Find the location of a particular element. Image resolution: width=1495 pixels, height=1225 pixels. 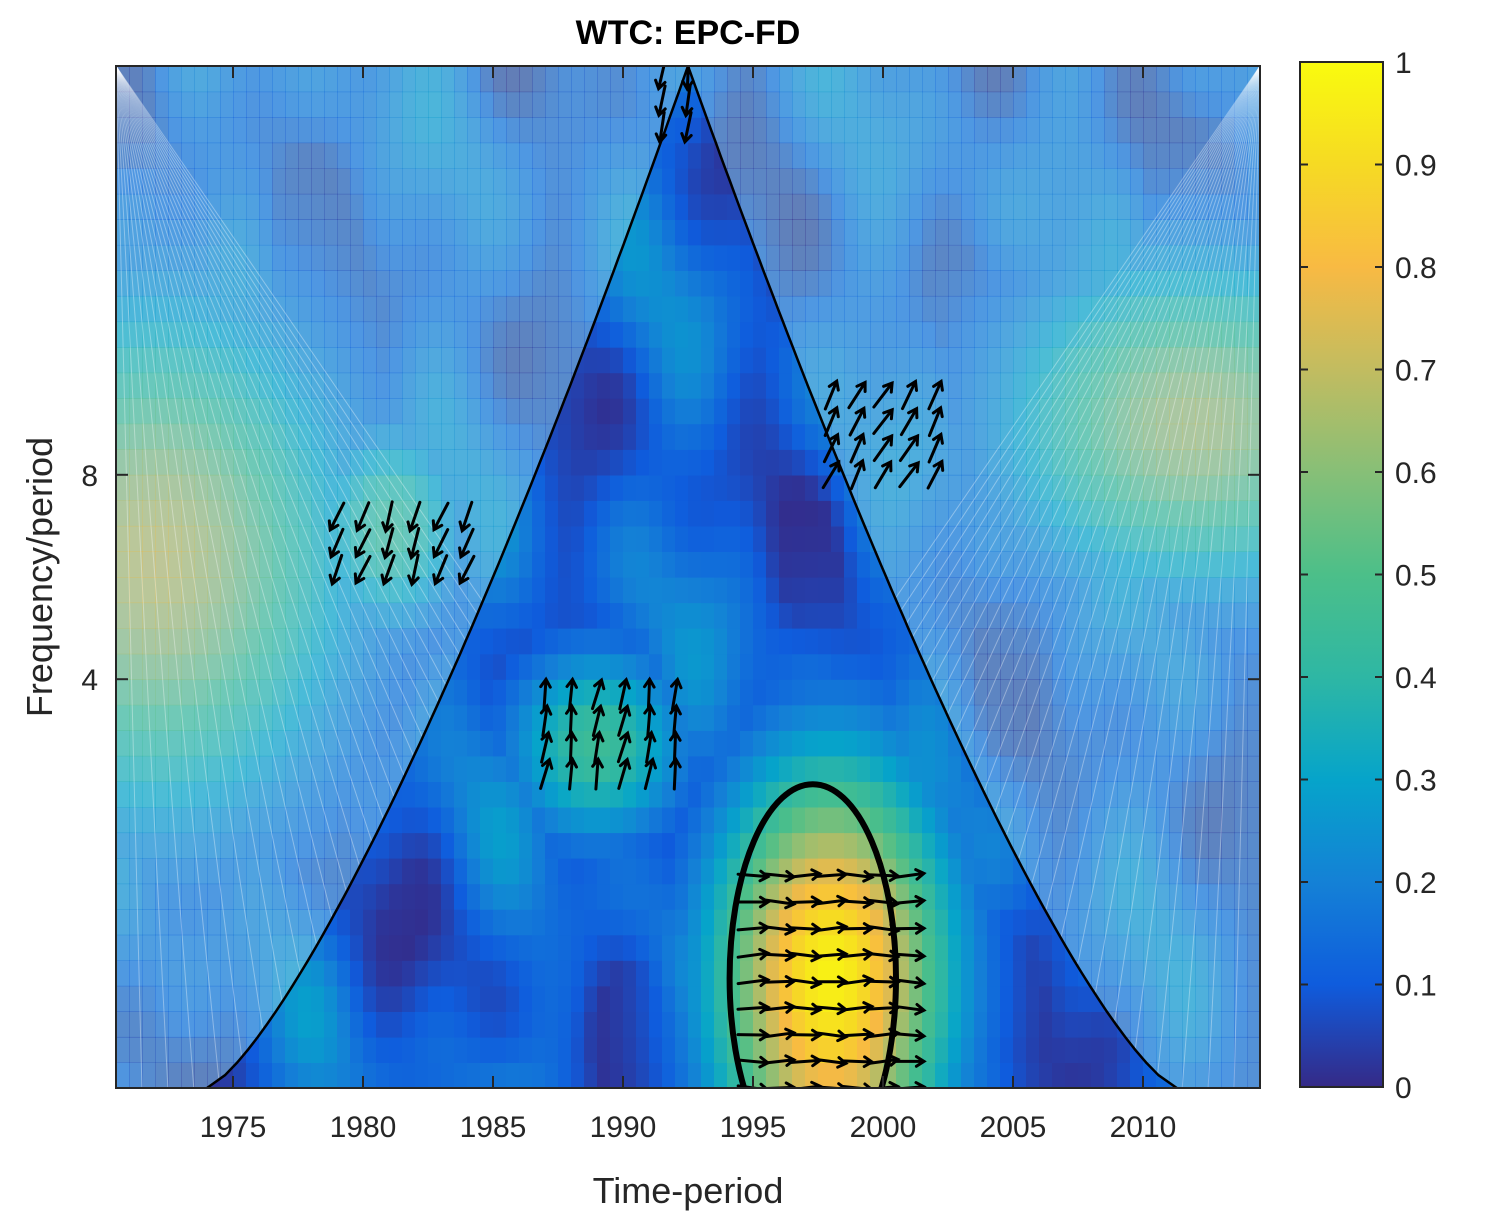

coi-ray is located at coordinates (207, 577).